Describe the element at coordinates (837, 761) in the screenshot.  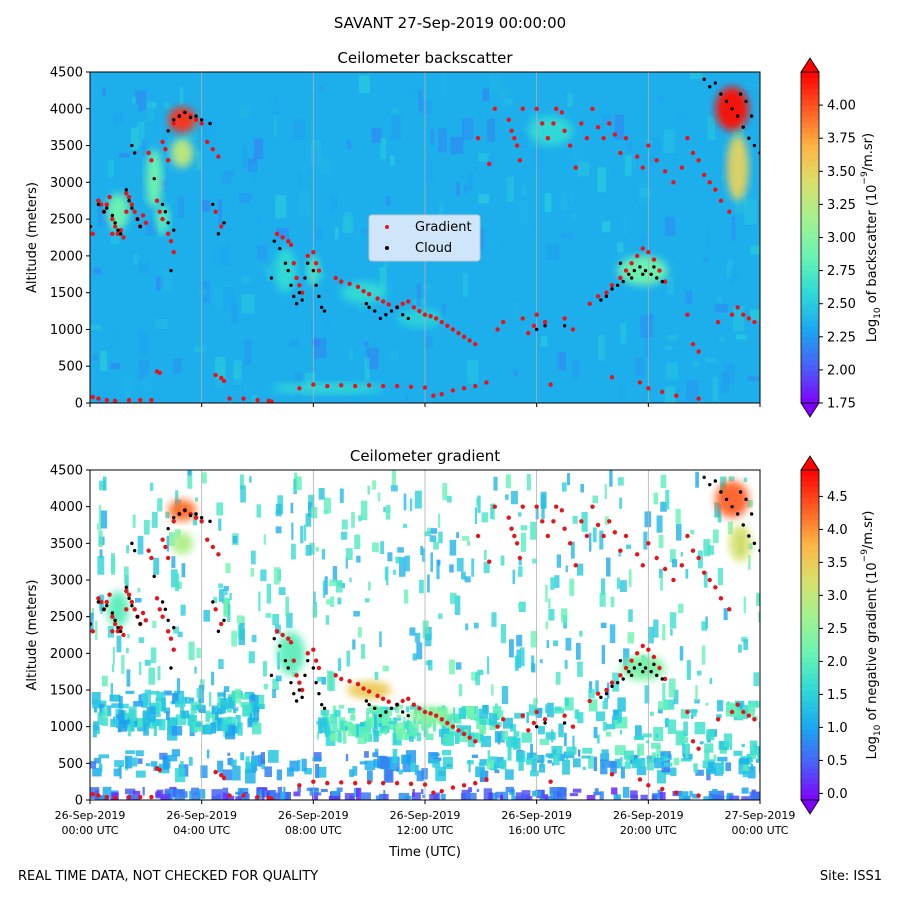
I see `colorbar-tick-label: 0.5` at that location.